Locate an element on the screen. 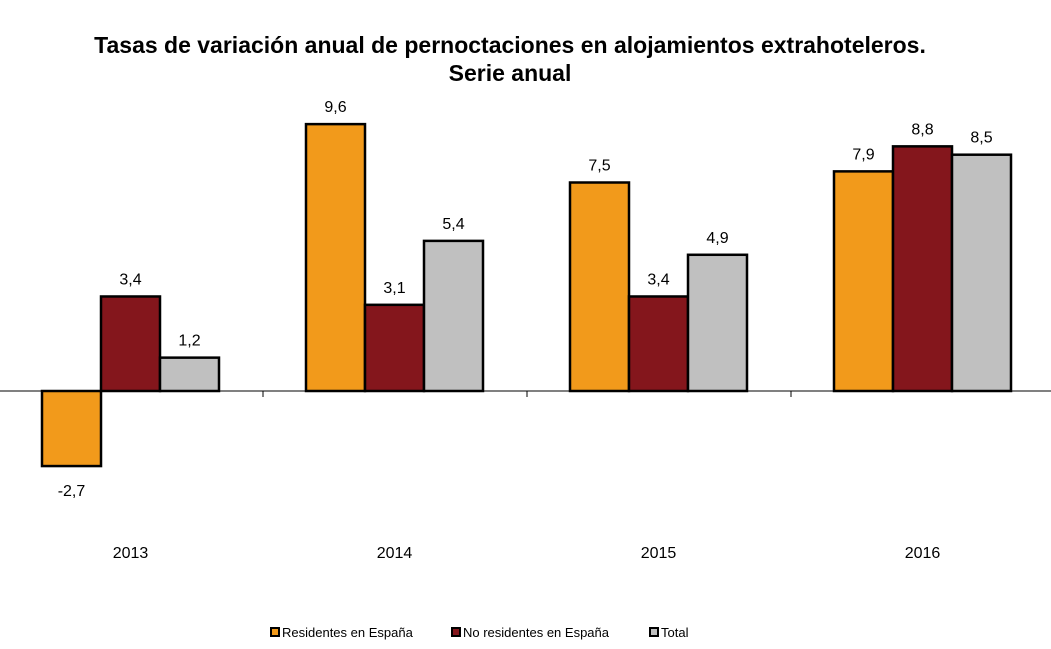 This screenshot has height=649, width=1051. x-tick-label: 2014 is located at coordinates (395, 553).